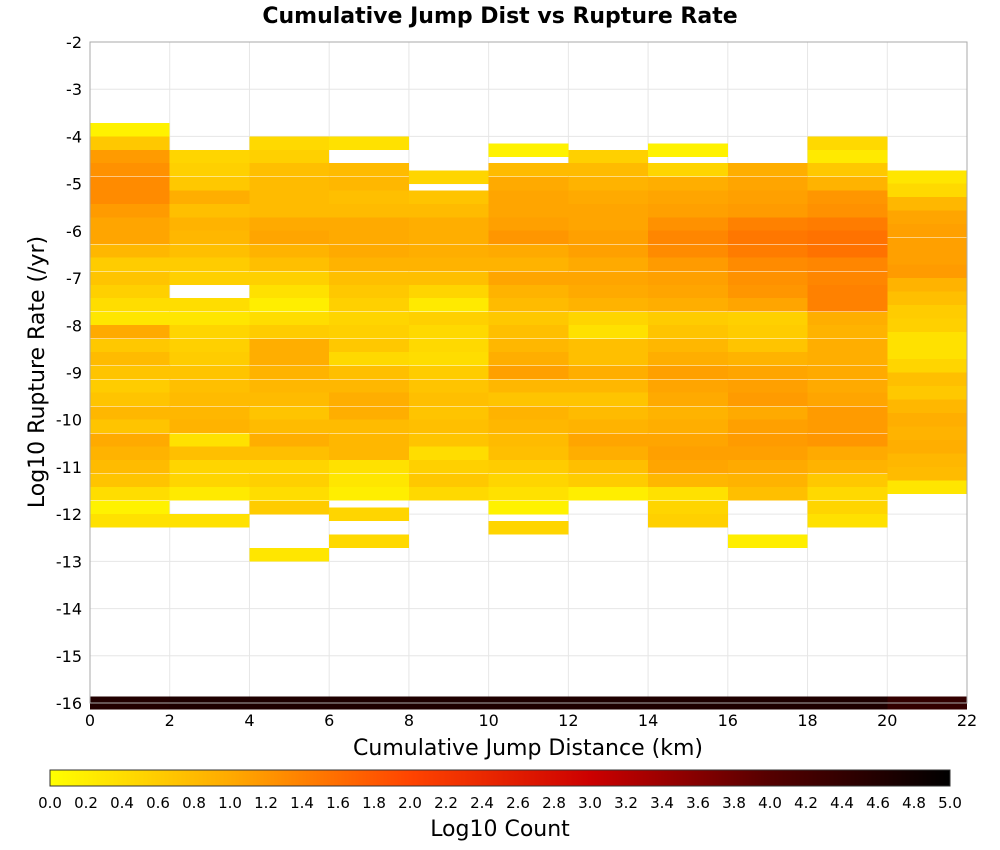 The width and height of the screenshot is (1000, 850). I want to click on colorbar-tick-label: 2.6, so click(518, 803).